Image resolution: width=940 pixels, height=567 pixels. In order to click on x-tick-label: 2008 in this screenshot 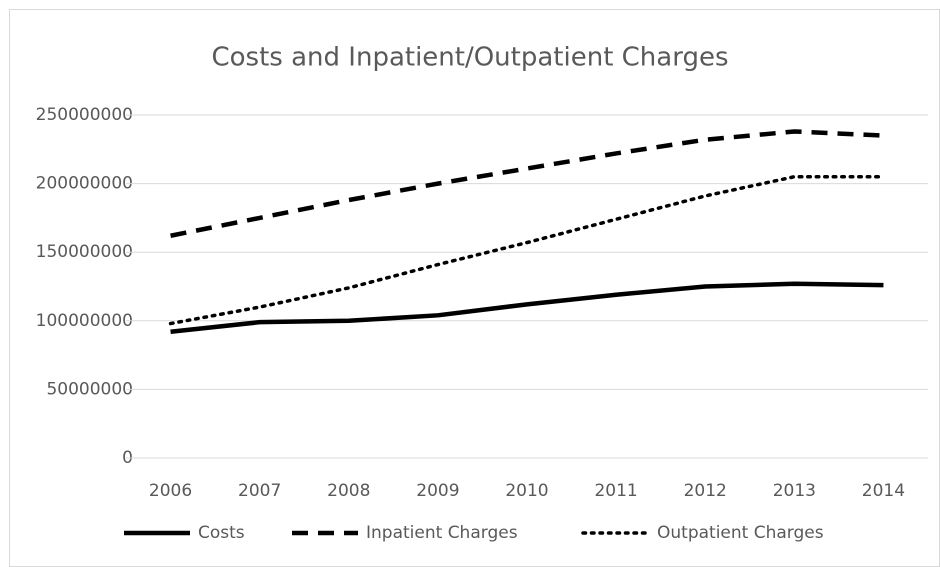, I will do `click(348, 491)`.